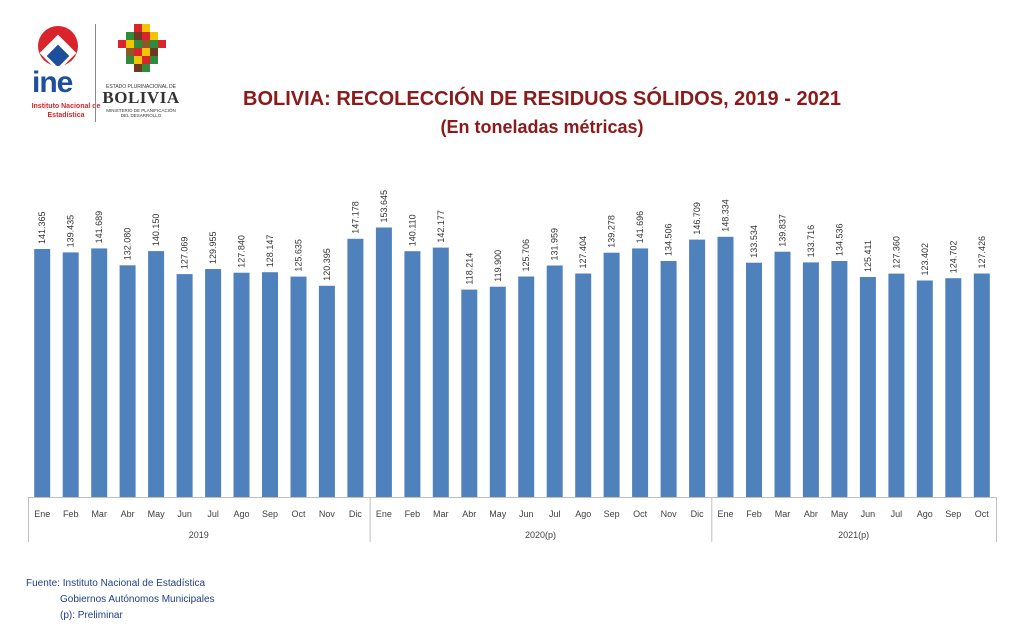 The height and width of the screenshot is (633, 1024). Describe the element at coordinates (134, 583) in the screenshot. I see `source-line-1: Instituto Nacional de Estadística` at that location.